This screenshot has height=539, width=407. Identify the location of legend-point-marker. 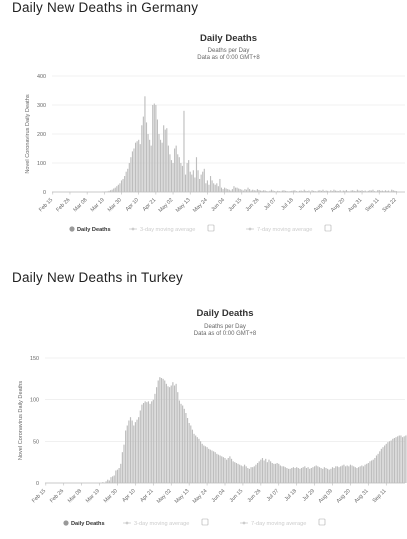
(127, 523).